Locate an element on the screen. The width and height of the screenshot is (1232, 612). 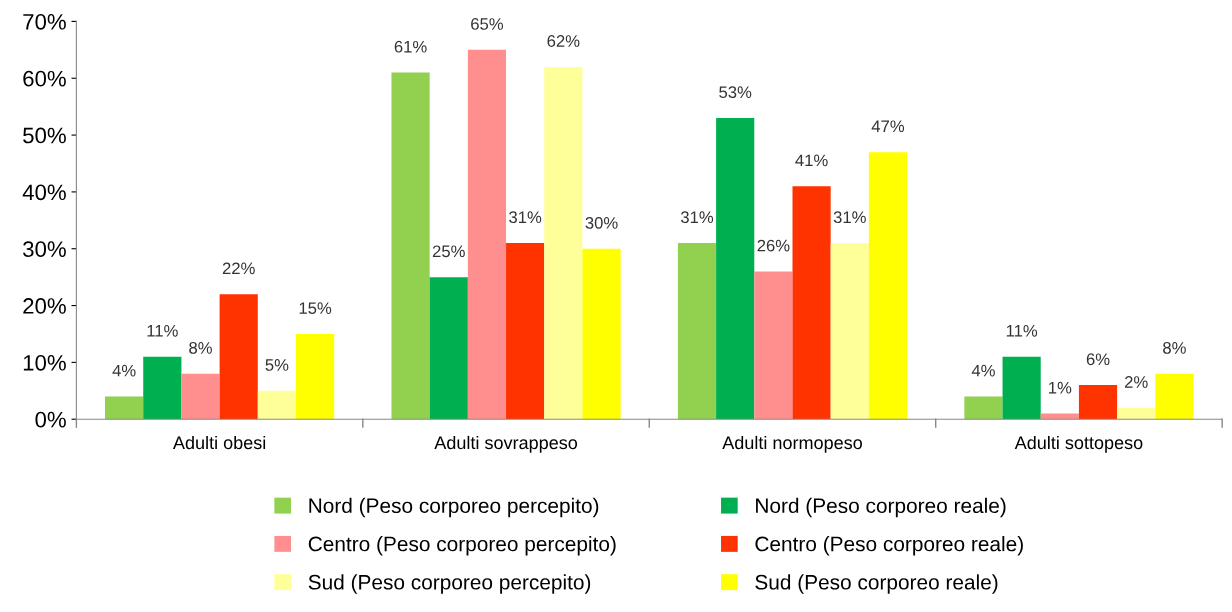
legend-label: Sud (Peso corporeo reale) is located at coordinates (876, 584).